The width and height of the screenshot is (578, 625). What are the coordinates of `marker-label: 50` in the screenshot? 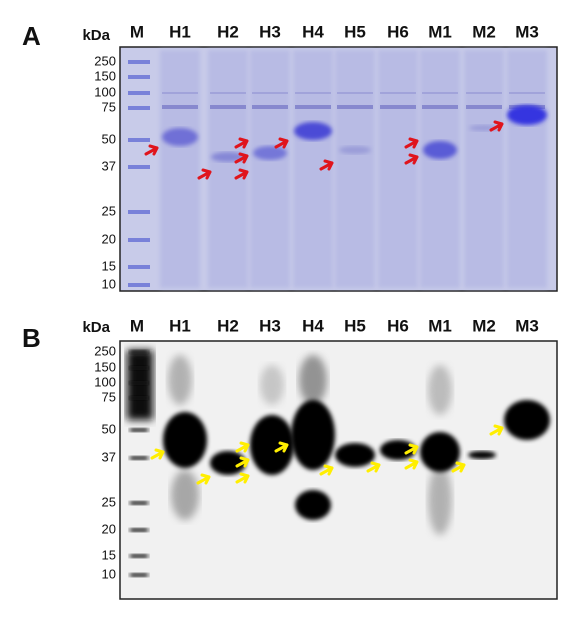 It's located at (109, 138).